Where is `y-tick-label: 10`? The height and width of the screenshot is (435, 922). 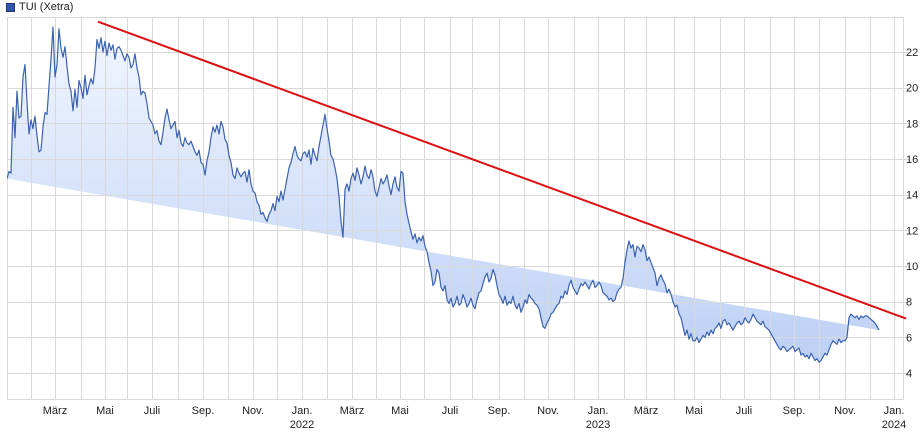
y-tick-label: 10 is located at coordinates (912, 267).